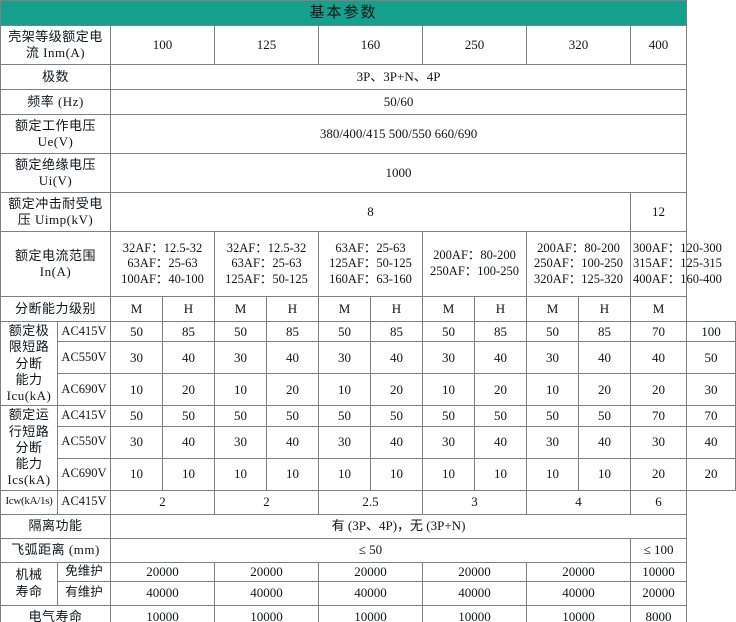 This screenshot has width=736, height=622. What do you see at coordinates (188, 358) in the screenshot?
I see `icu-ac550v-2: 40` at bounding box center [188, 358].